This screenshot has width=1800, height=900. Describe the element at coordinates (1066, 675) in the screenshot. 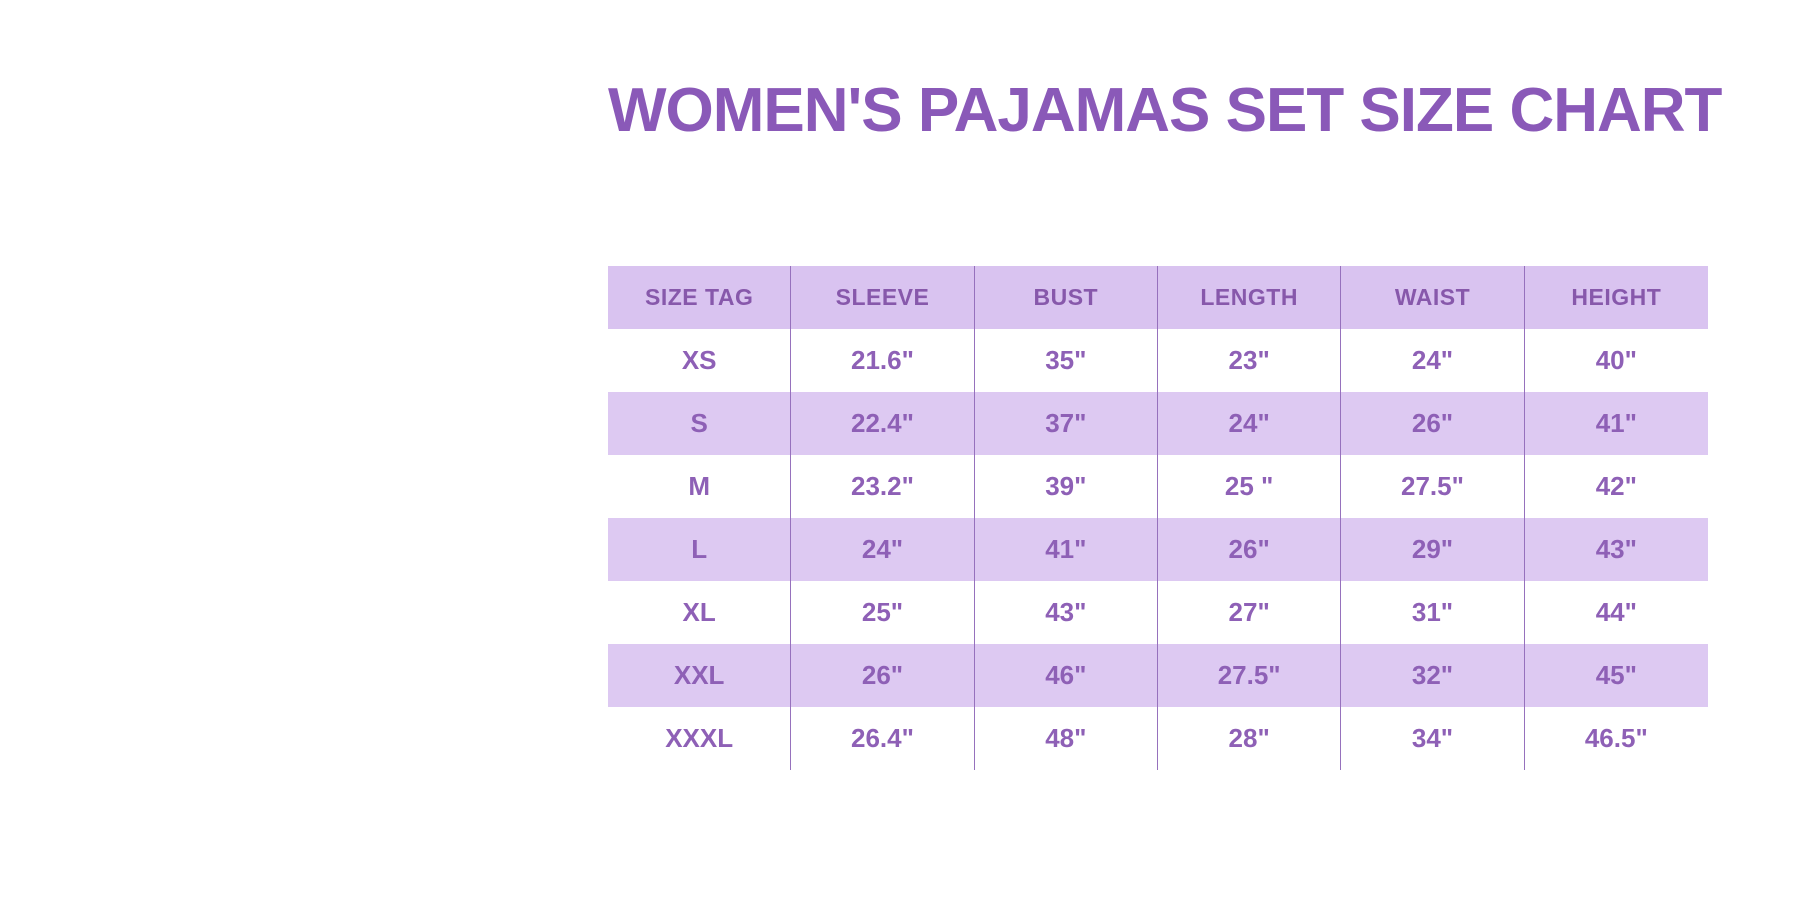

I see `cell-bust: 46"` at that location.